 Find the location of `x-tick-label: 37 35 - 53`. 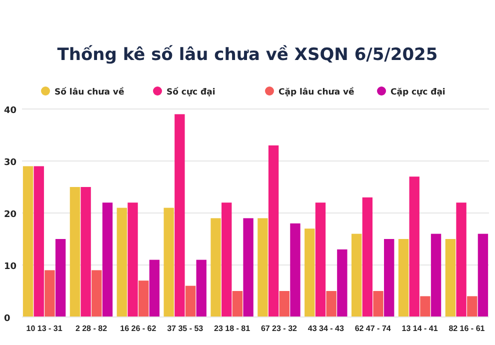

x-tick-label: 37 35 - 53 is located at coordinates (185, 328).